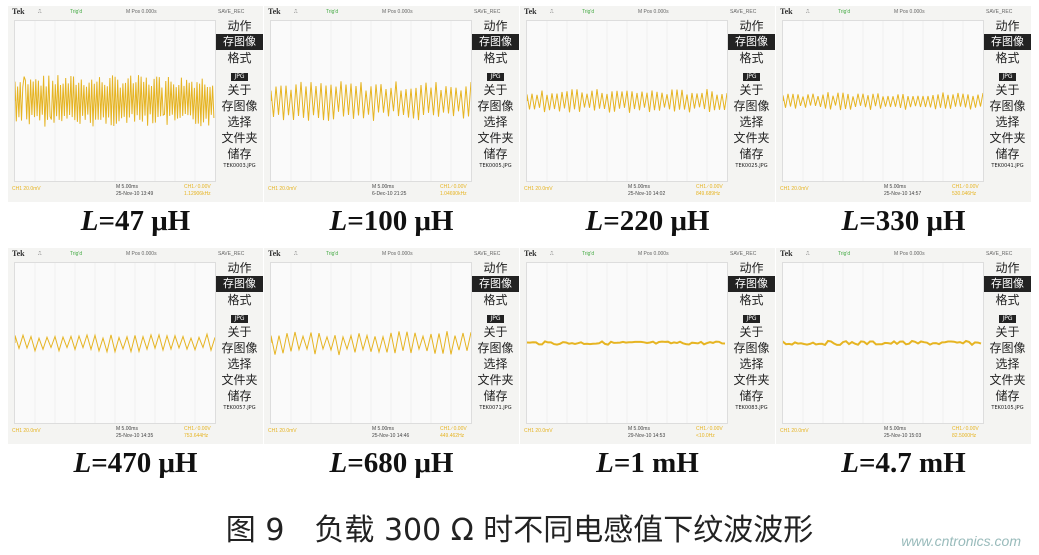  I want to click on inductance-label: L=220 μH, so click(647, 221).